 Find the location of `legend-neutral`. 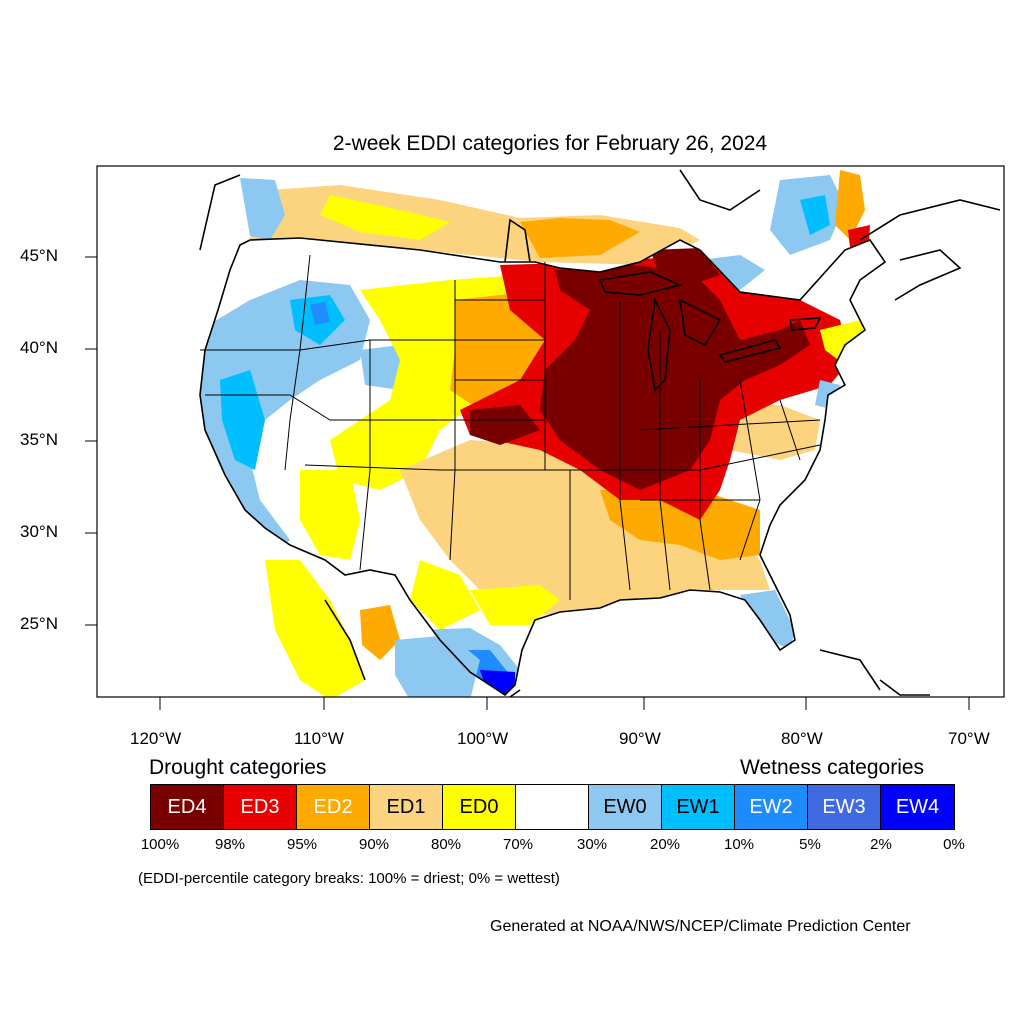

legend-neutral is located at coordinates (552, 807).